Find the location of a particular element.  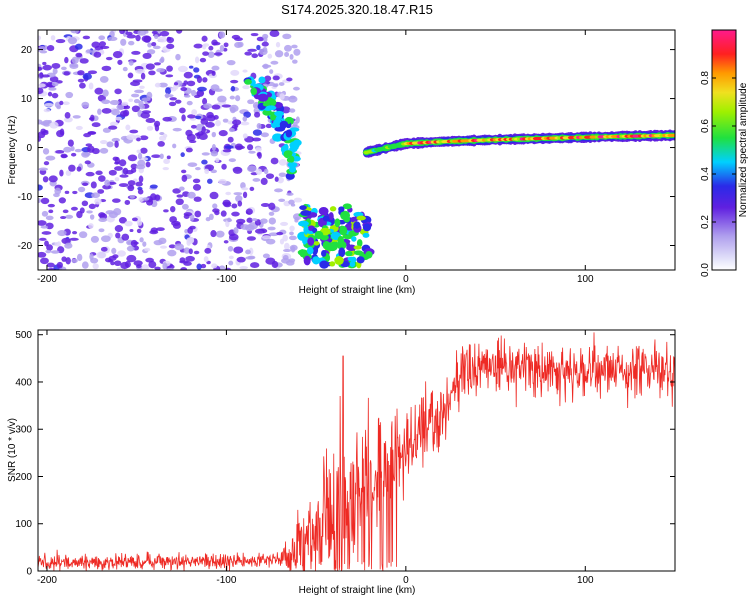

snr-y-tick-label: 0 is located at coordinates (29, 572).